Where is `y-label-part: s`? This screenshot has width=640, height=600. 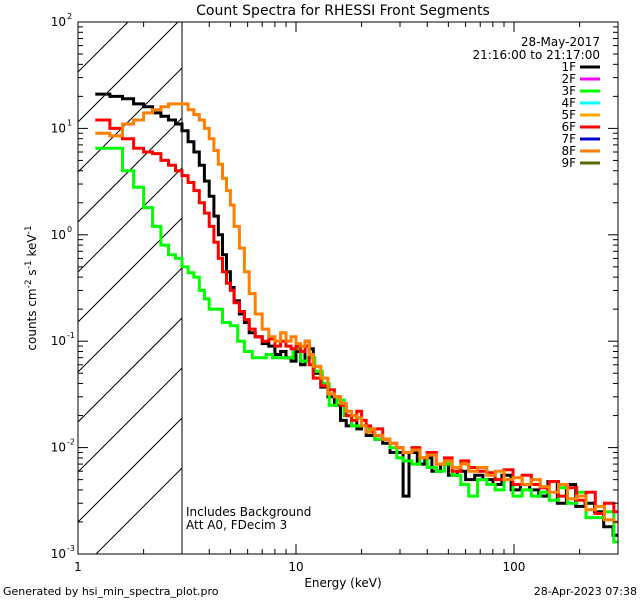 y-label-part: s is located at coordinates (32, 274).